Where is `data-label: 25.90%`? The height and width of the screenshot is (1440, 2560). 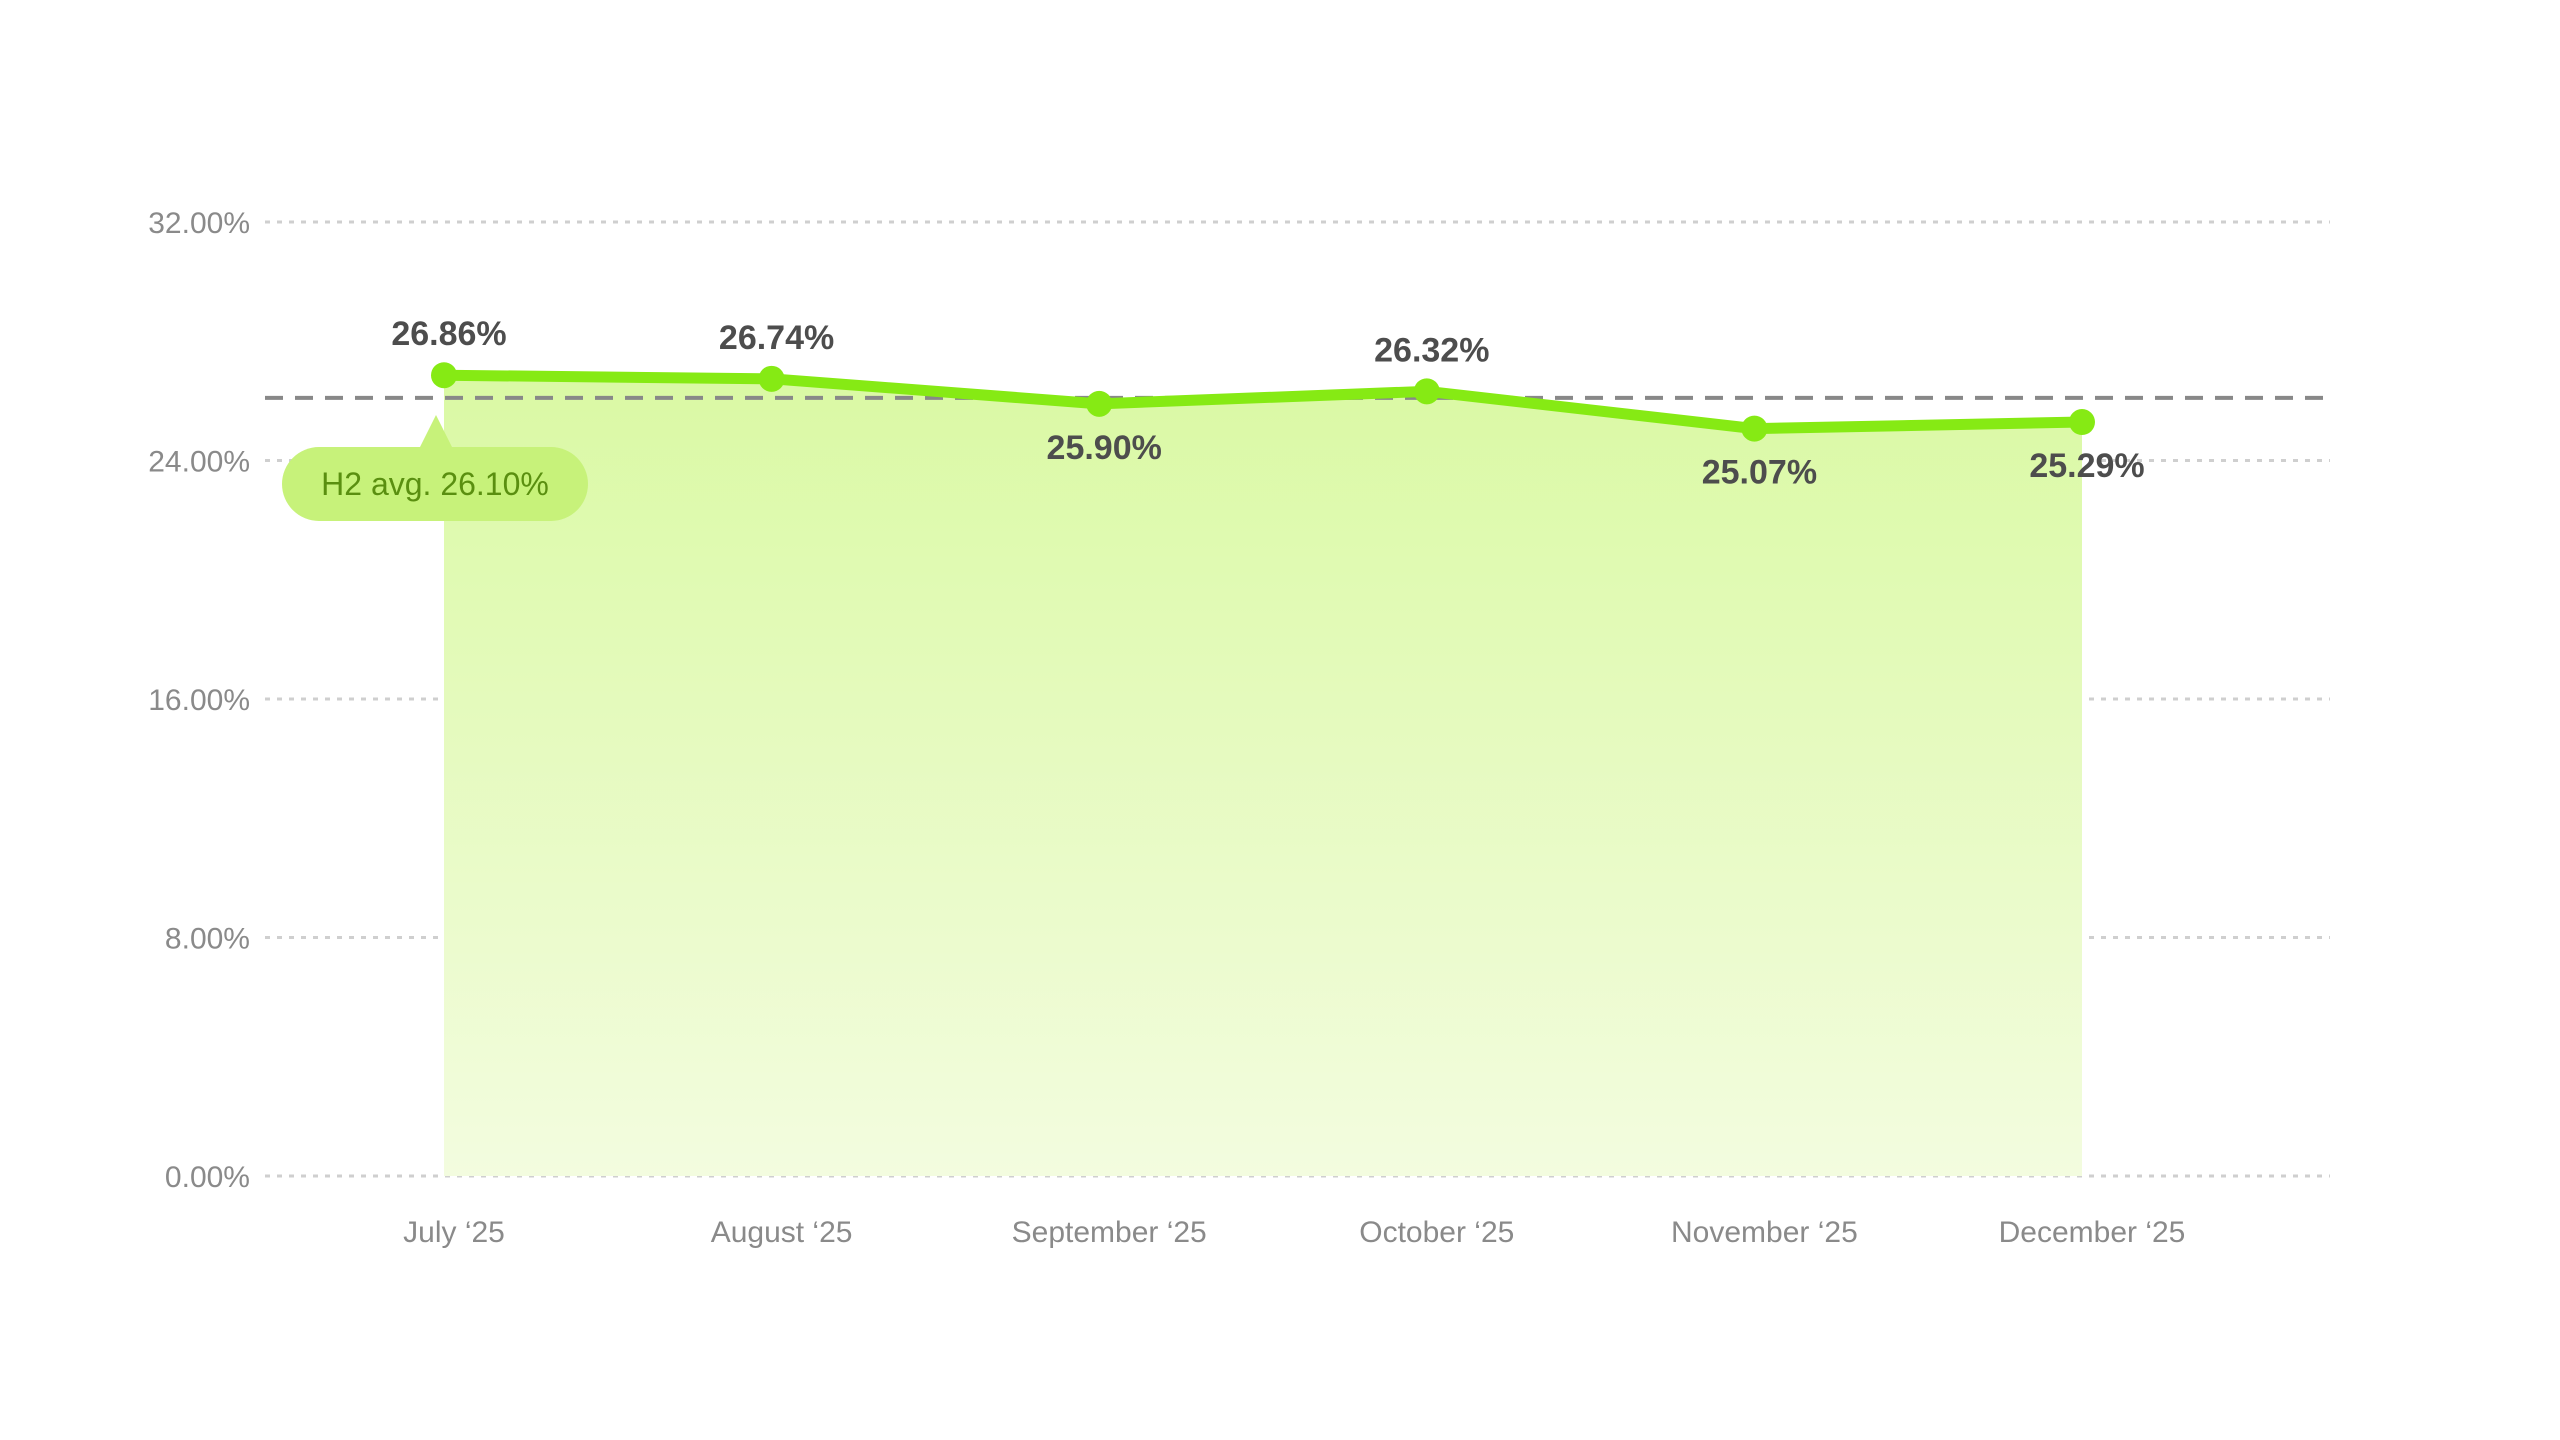
data-label: 25.90% is located at coordinates (1104, 448).